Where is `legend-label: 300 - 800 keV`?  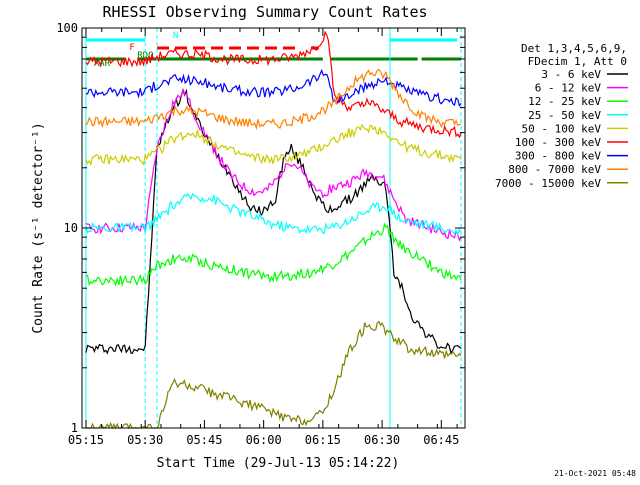 legend-label: 300 - 800 keV is located at coordinates (558, 156).